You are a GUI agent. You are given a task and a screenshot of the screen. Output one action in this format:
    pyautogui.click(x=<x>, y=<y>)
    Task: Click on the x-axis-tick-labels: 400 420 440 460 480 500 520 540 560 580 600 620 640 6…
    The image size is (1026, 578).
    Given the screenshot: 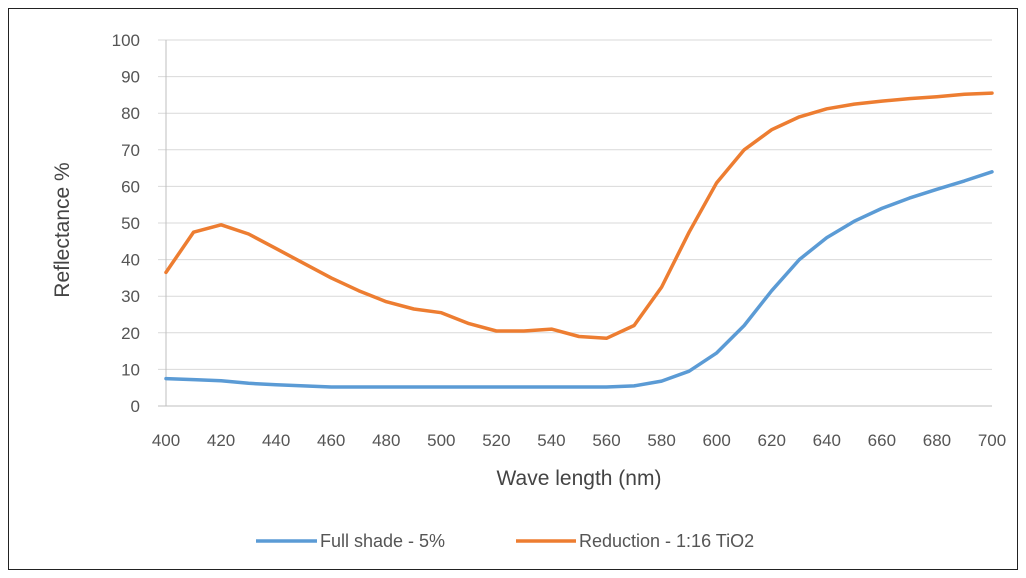 What is the action you would take?
    pyautogui.click(x=579, y=440)
    